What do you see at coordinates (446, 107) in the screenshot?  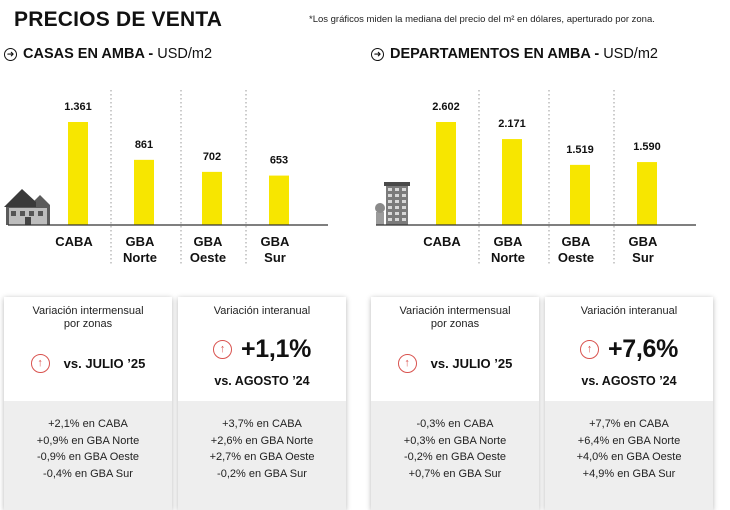 I see `value-label: 2.602` at bounding box center [446, 107].